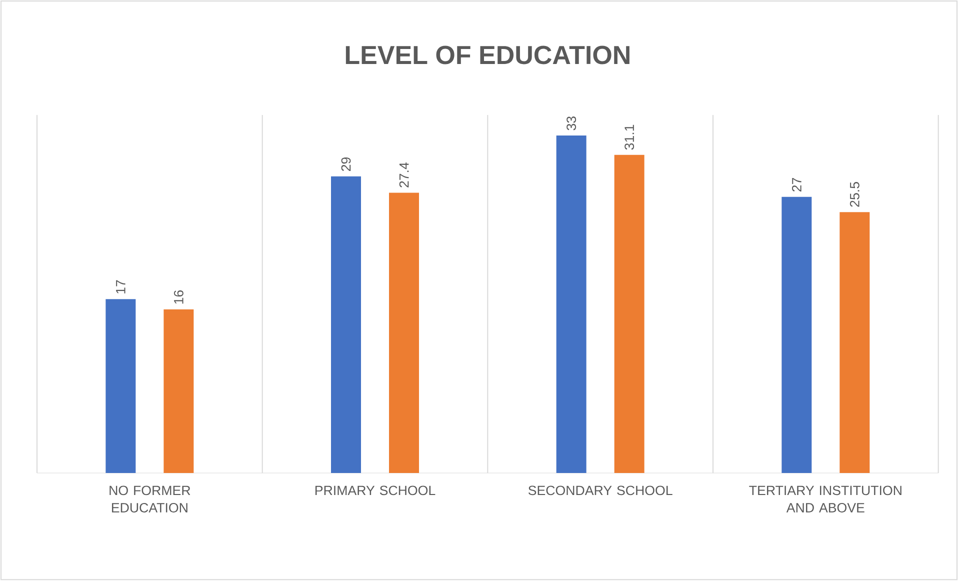 This screenshot has width=958, height=581. Describe the element at coordinates (404, 175) in the screenshot. I see `data-label: 27.4` at that location.